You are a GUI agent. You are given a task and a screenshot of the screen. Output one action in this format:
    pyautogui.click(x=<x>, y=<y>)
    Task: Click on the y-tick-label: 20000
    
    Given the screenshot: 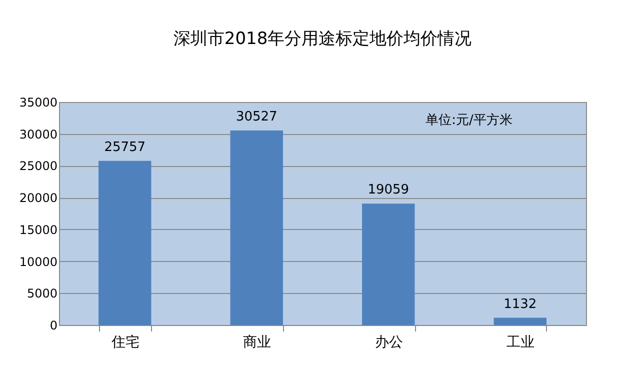 What is the action you would take?
    pyautogui.click(x=38, y=198)
    